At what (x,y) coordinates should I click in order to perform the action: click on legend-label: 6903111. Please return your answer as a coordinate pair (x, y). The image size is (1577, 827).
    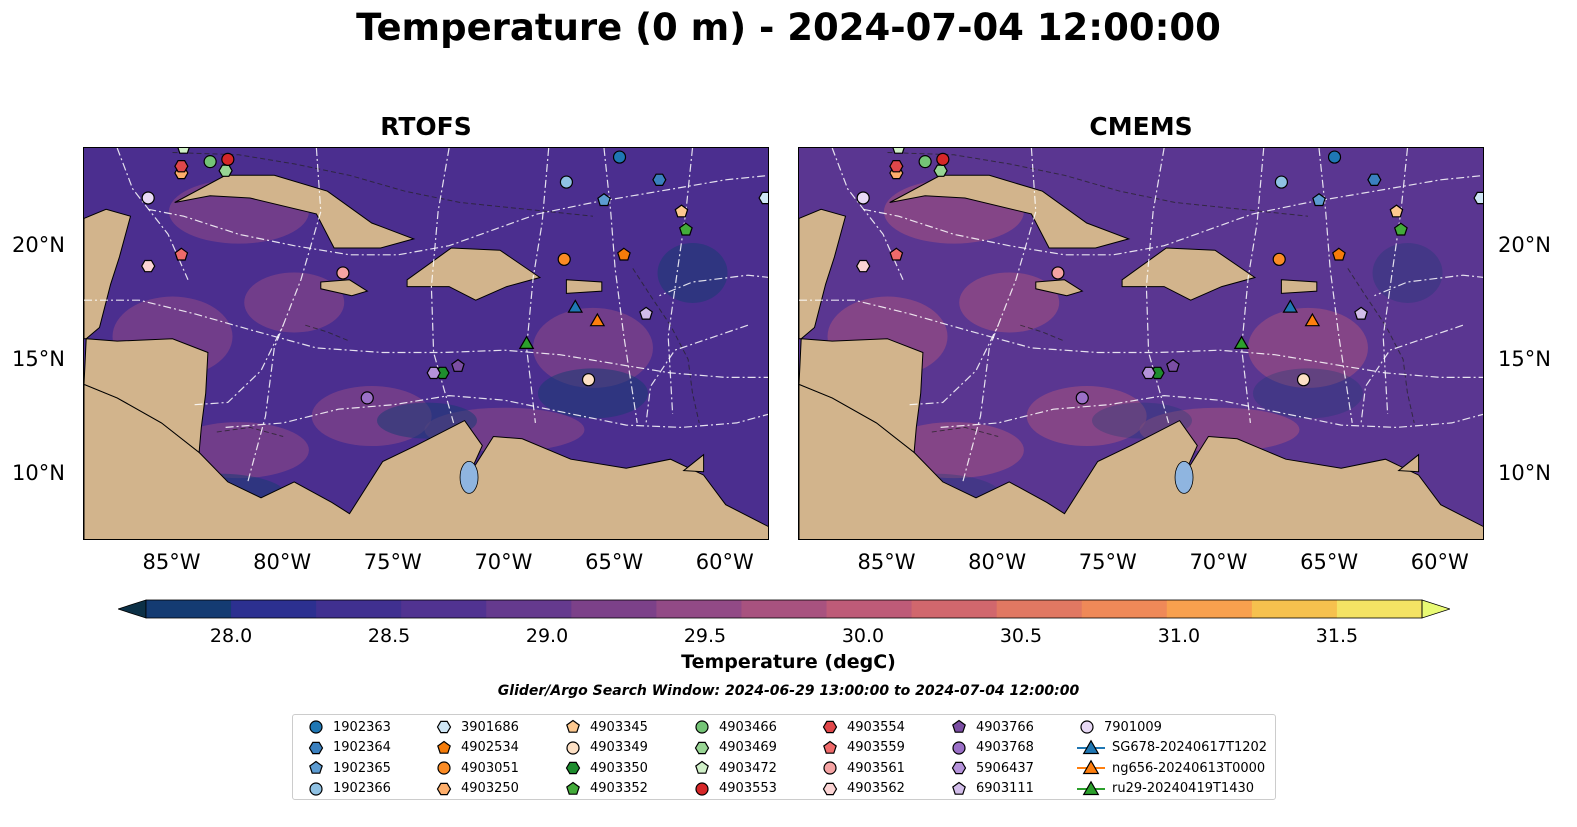
    Looking at the image, I should click on (1005, 788).